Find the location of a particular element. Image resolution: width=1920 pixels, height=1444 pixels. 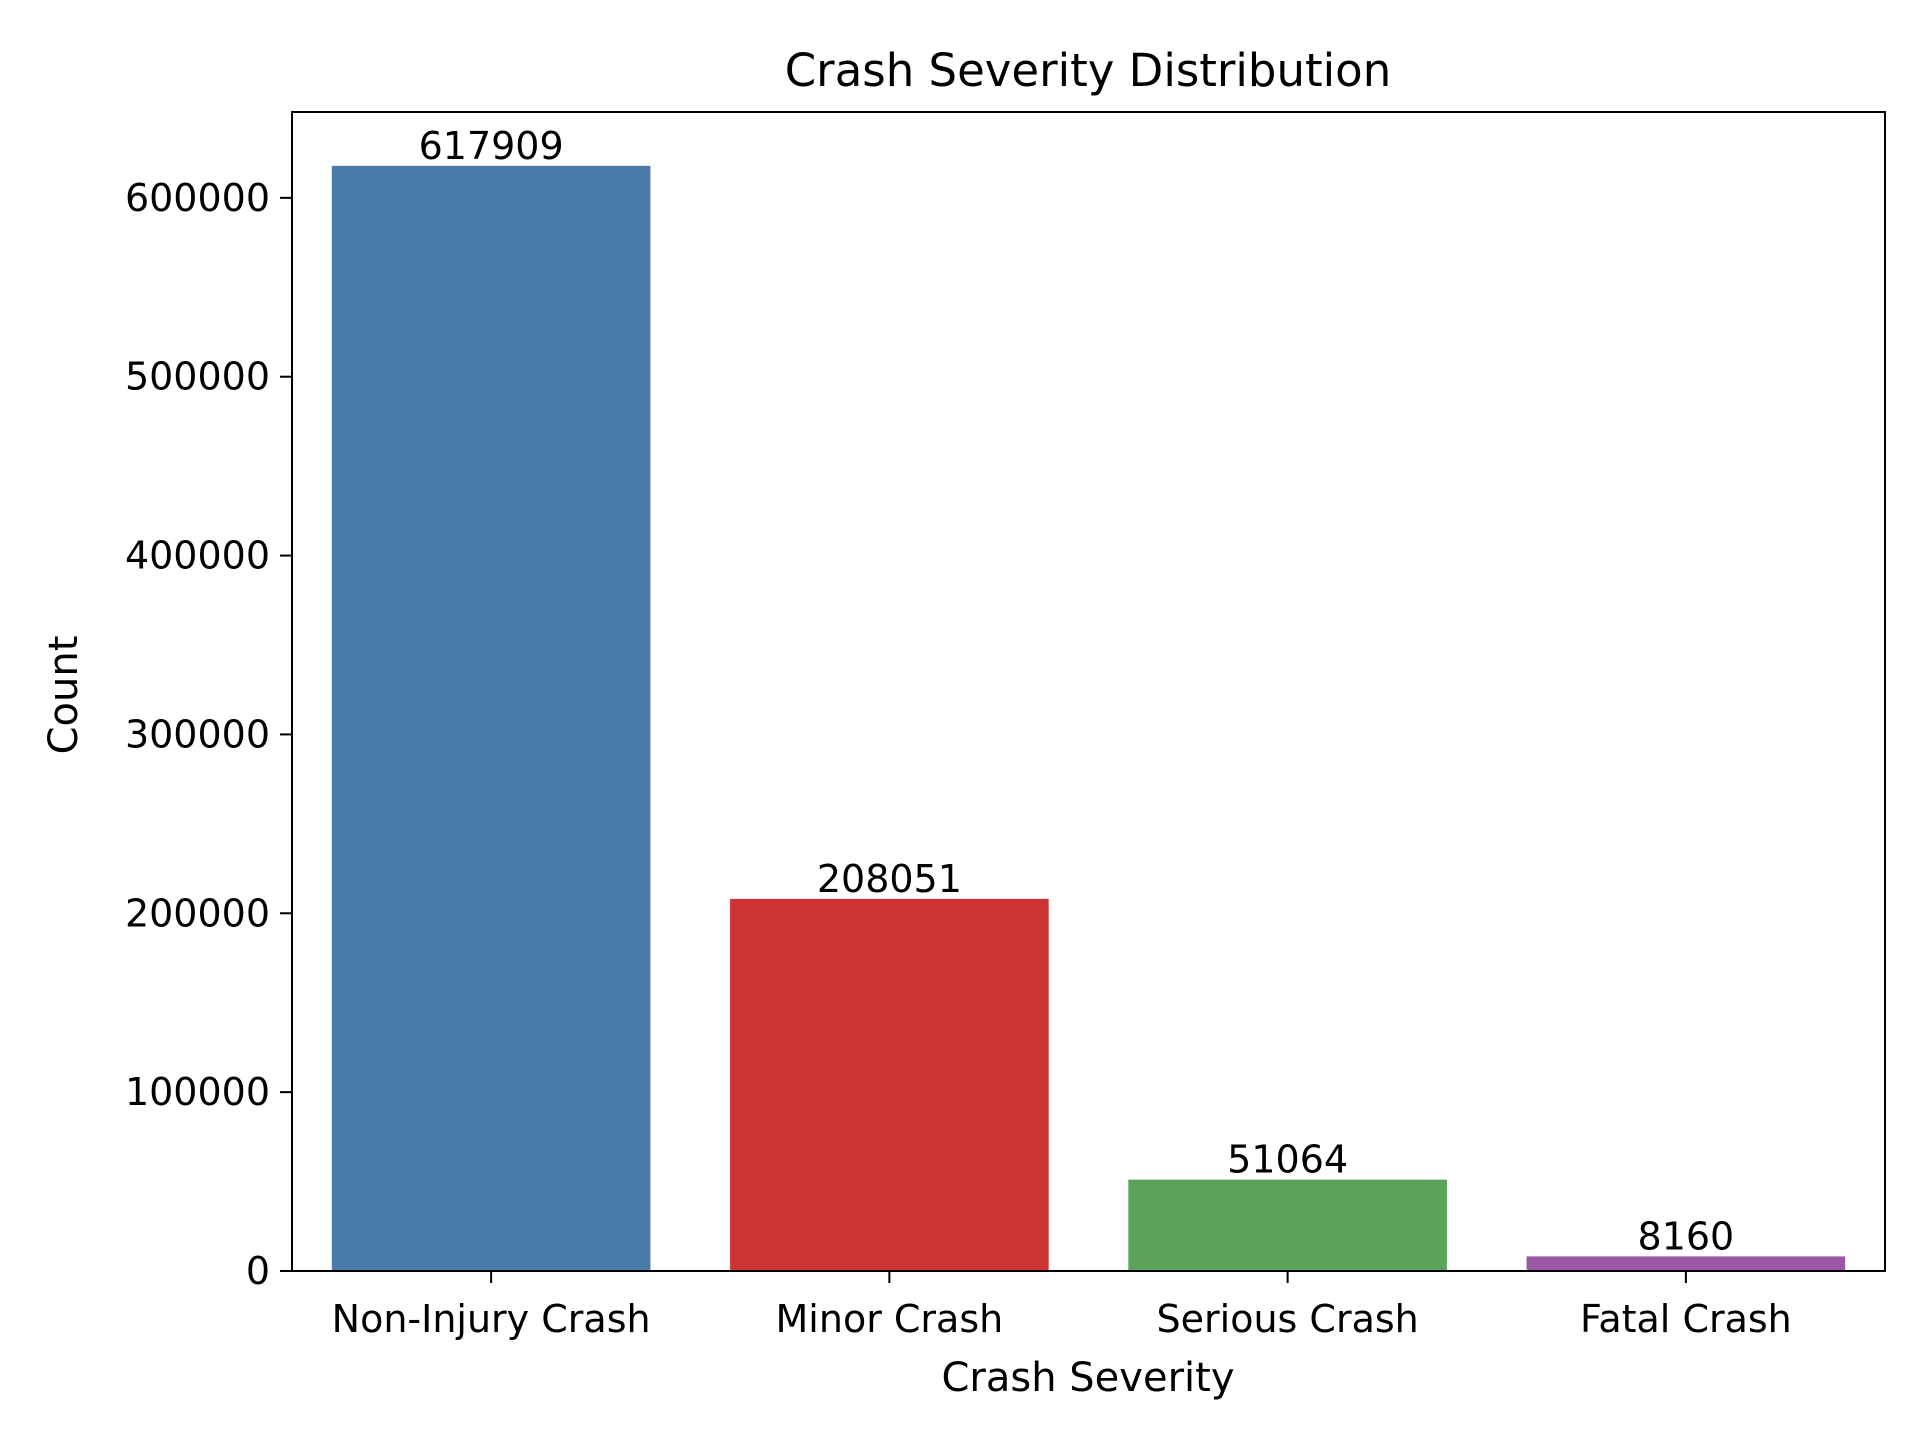

y-tick-label-2: 200000 is located at coordinates (197, 913).